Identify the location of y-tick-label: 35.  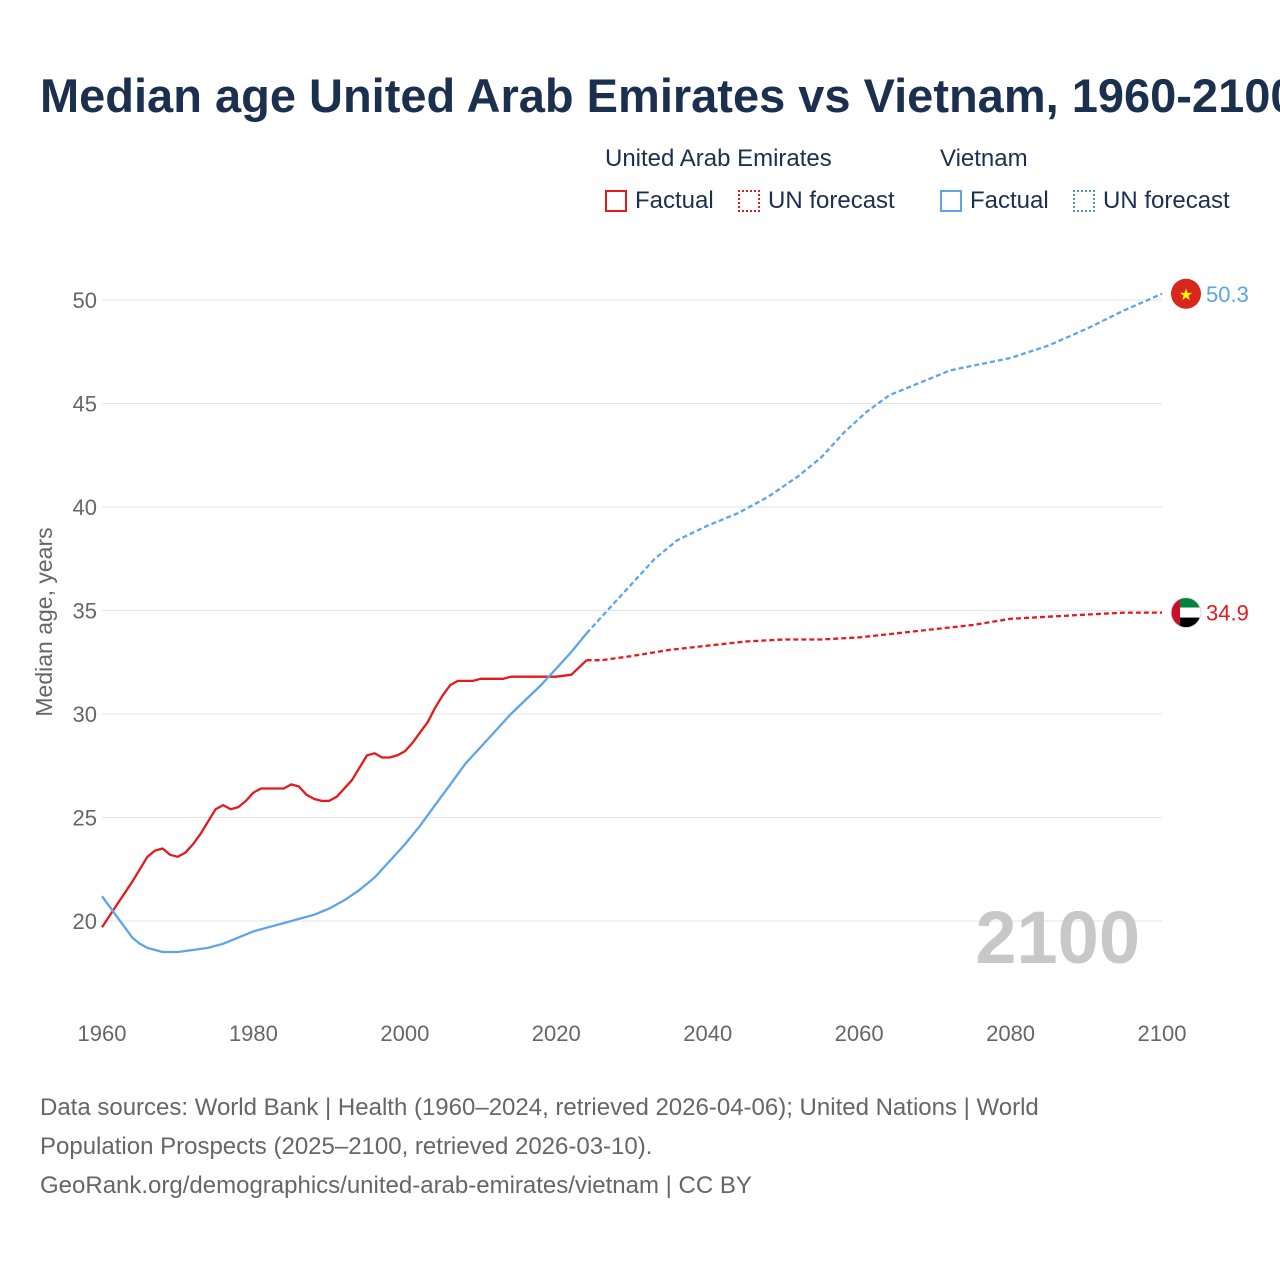
(85, 611).